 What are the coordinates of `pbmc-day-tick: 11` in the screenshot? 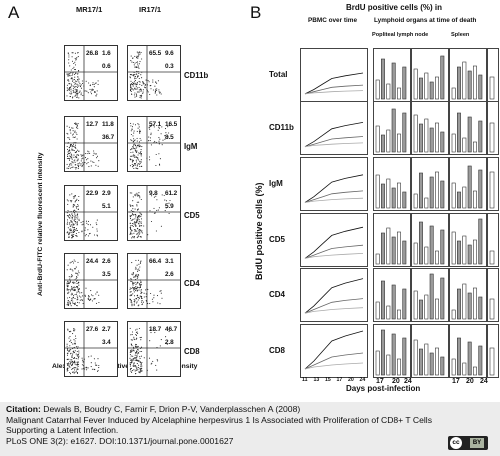 It's located at (305, 380).